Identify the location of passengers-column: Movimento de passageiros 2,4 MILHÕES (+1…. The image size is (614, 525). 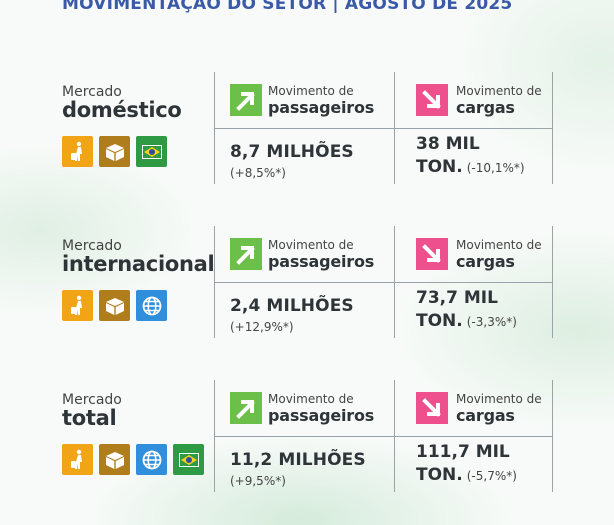
(304, 282).